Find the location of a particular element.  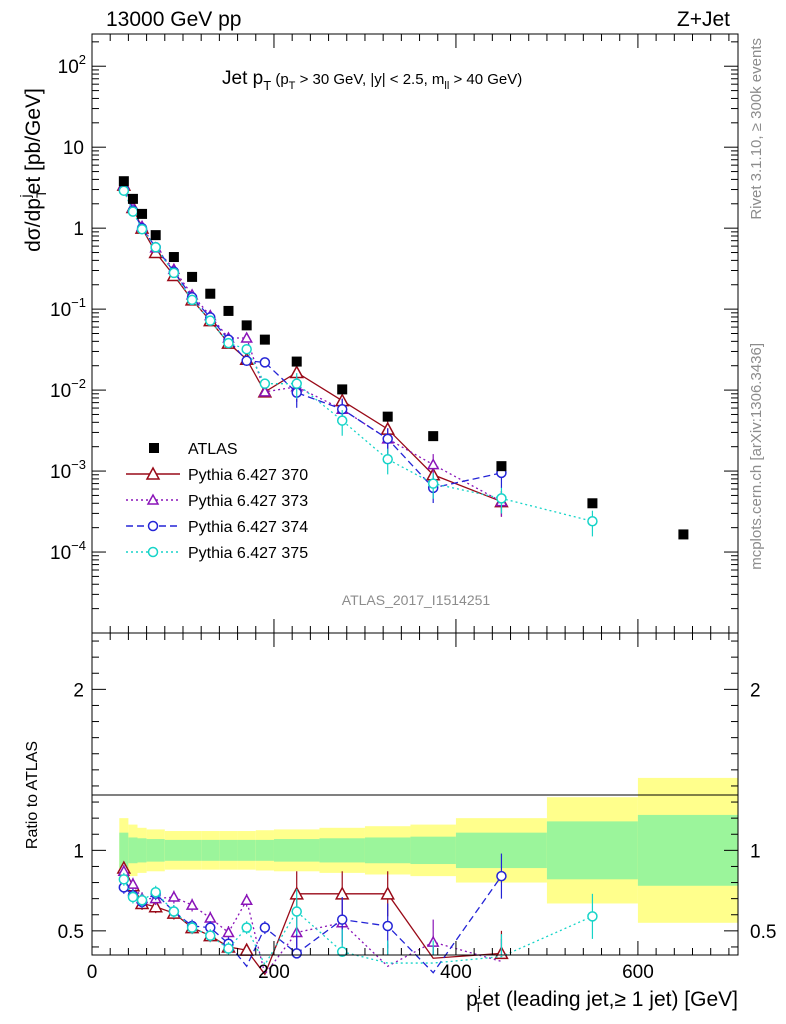

ratio-tick-label-right: 1 is located at coordinates (755, 851).